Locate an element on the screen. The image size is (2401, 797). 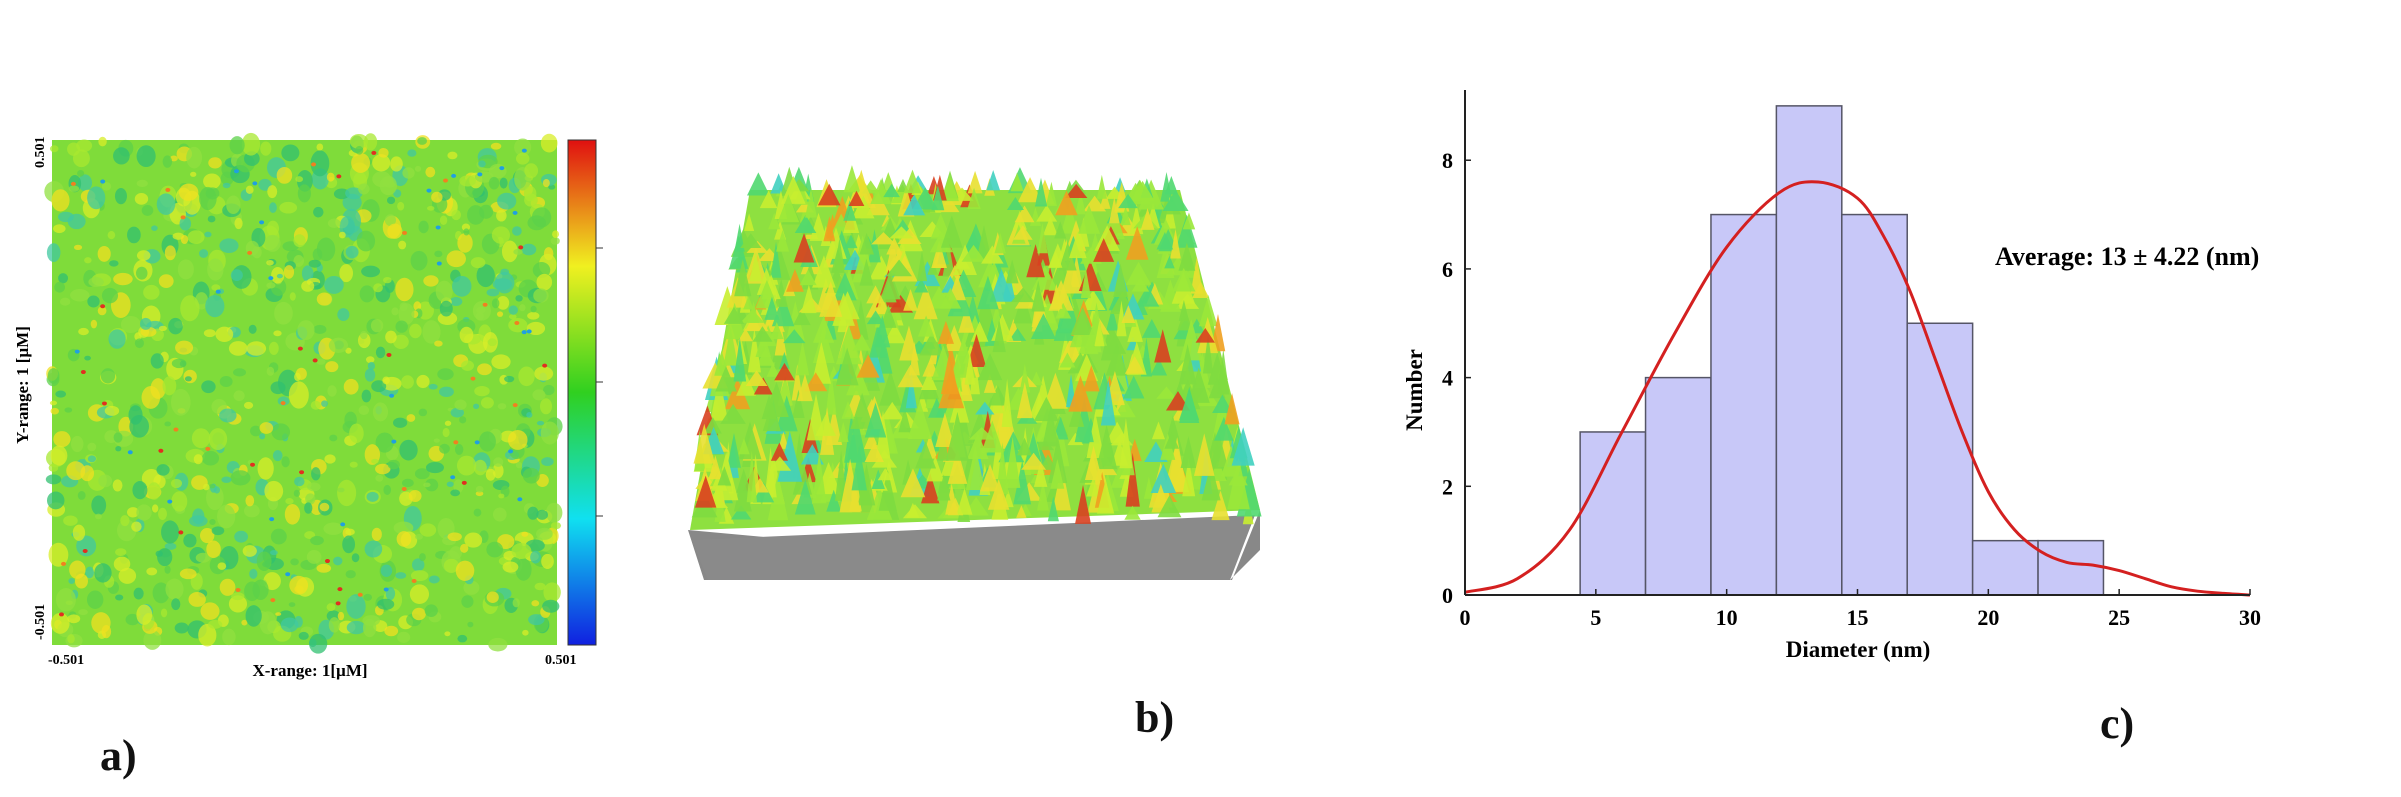
y-axis-label: Number is located at coordinates (1414, 390).